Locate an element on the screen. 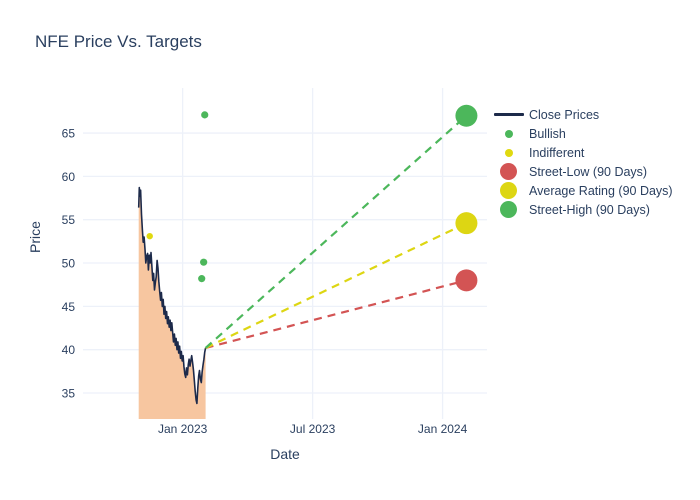 This screenshot has height=500, width=700. x-tick-label: Jul 2023 is located at coordinates (313, 429).